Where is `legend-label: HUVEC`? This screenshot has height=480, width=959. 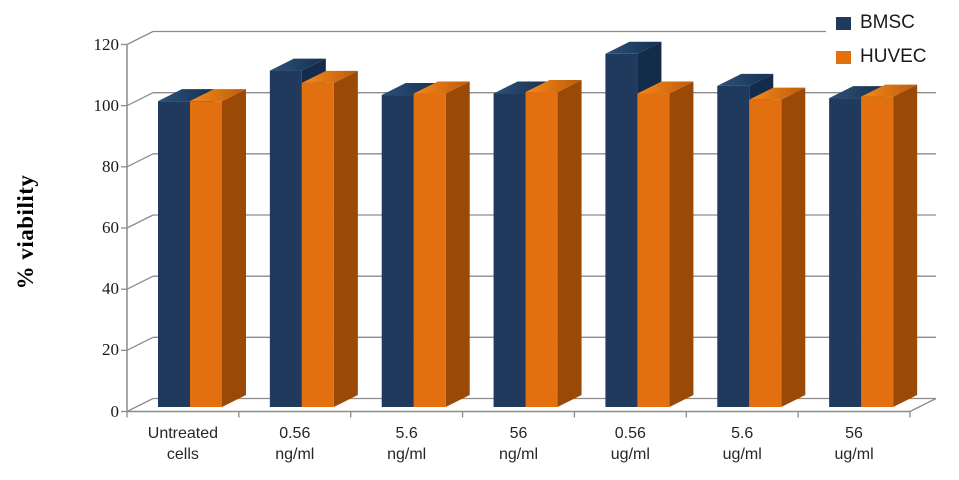 legend-label: HUVEC is located at coordinates (893, 56).